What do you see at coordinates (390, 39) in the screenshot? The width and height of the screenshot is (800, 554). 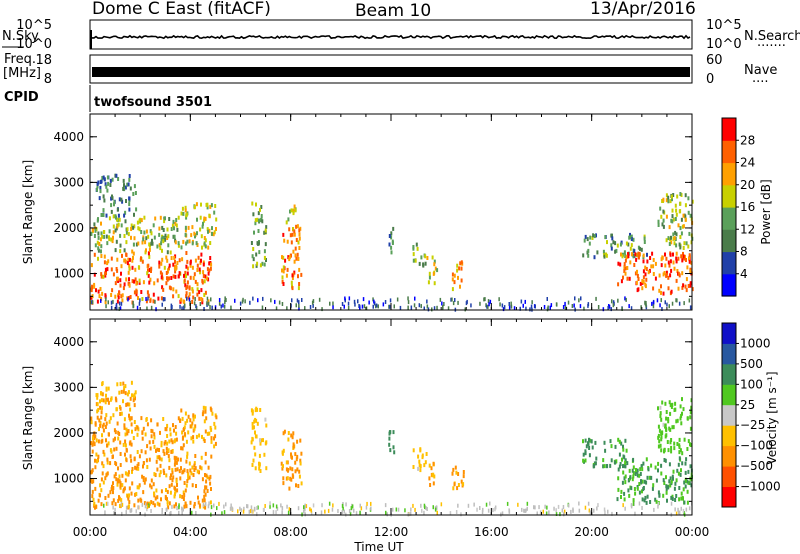 I see `noise-trace` at bounding box center [390, 39].